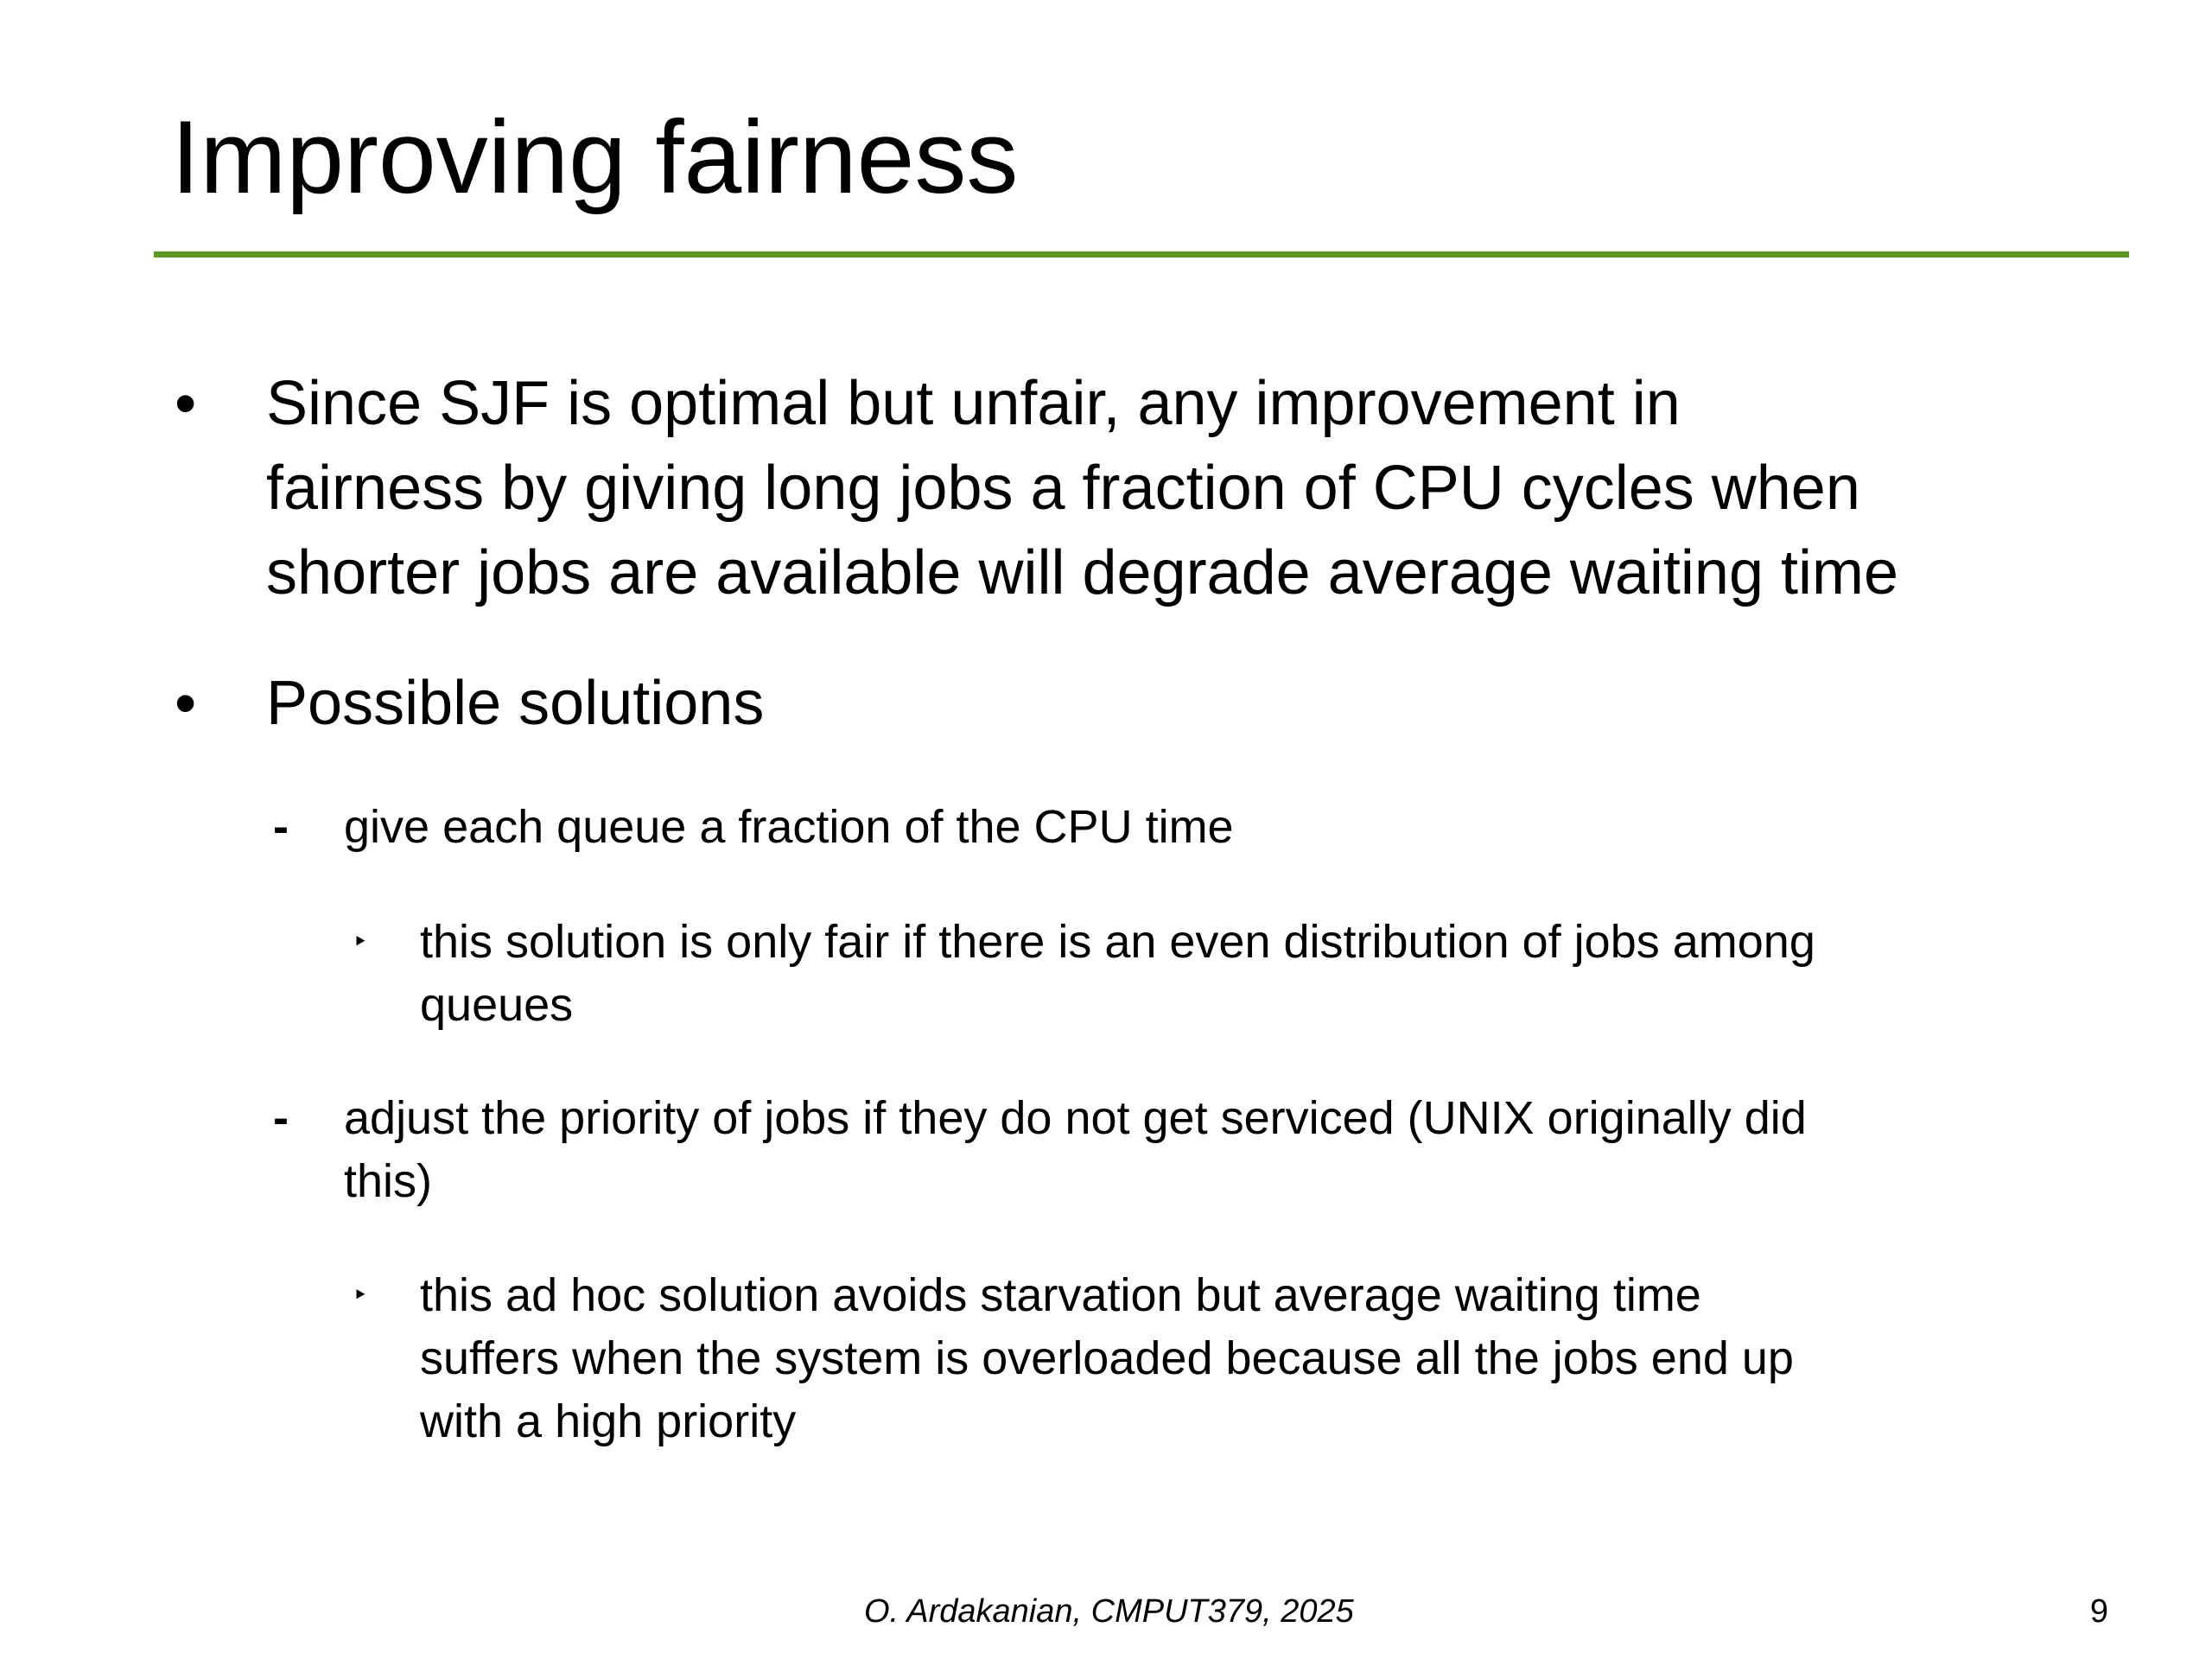 The image size is (2212, 1659). I want to click on bullet-text: Possible solutions, so click(515, 703).